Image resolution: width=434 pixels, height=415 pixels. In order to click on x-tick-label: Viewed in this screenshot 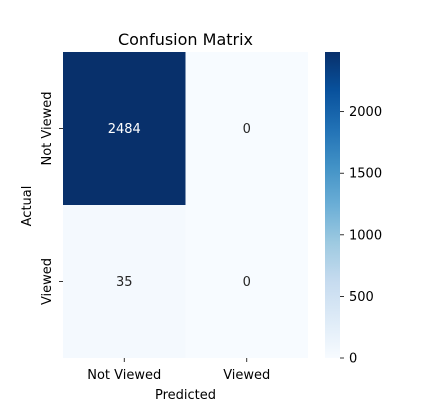, I will do `click(246, 375)`.